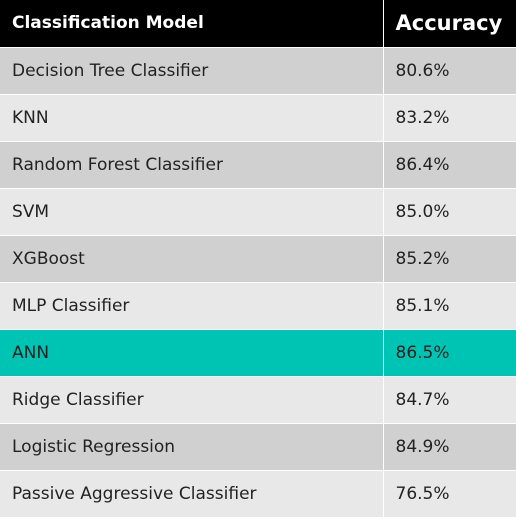  I want to click on model-name-cell: Logistic Regression, so click(192, 447).